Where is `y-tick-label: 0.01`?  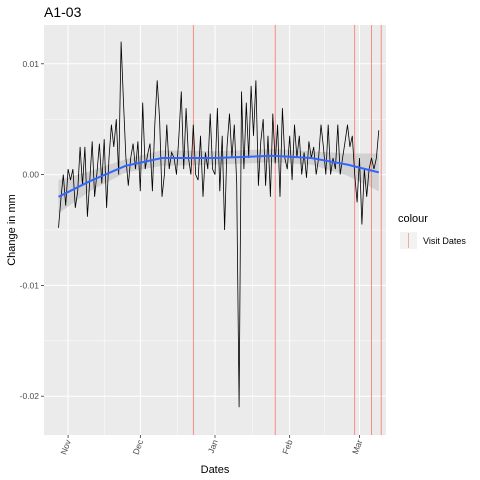
y-tick-label: 0.01 is located at coordinates (30, 64).